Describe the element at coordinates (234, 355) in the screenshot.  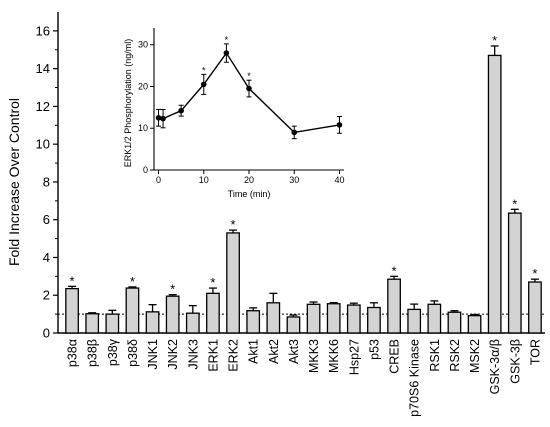
I see `category-label: ERK2` at that location.